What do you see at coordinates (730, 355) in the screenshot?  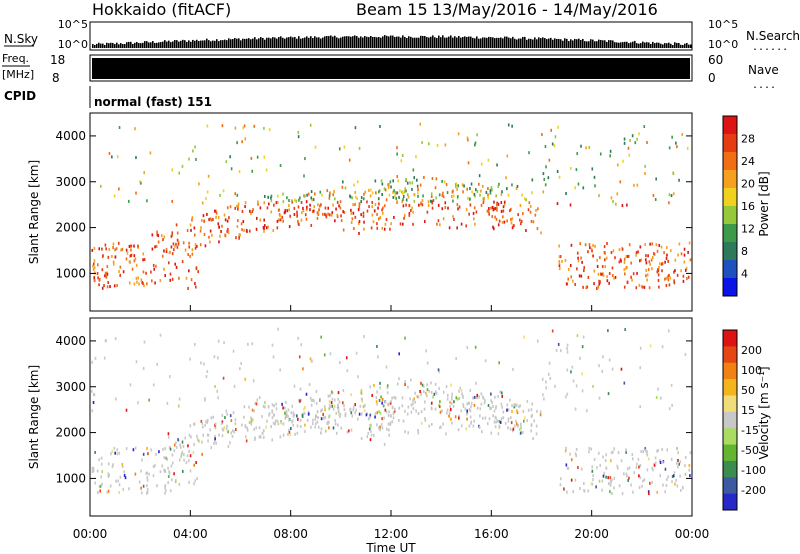 I see `colorbar-swatch` at bounding box center [730, 355].